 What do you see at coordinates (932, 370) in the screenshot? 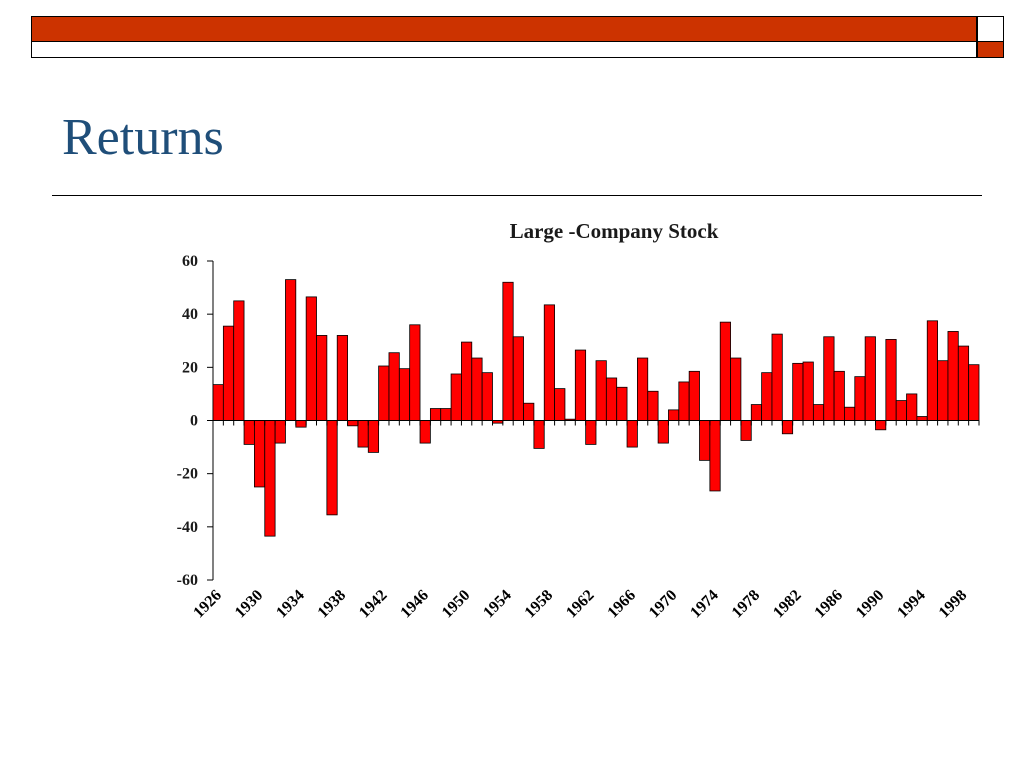
I see `bar-1995` at bounding box center [932, 370].